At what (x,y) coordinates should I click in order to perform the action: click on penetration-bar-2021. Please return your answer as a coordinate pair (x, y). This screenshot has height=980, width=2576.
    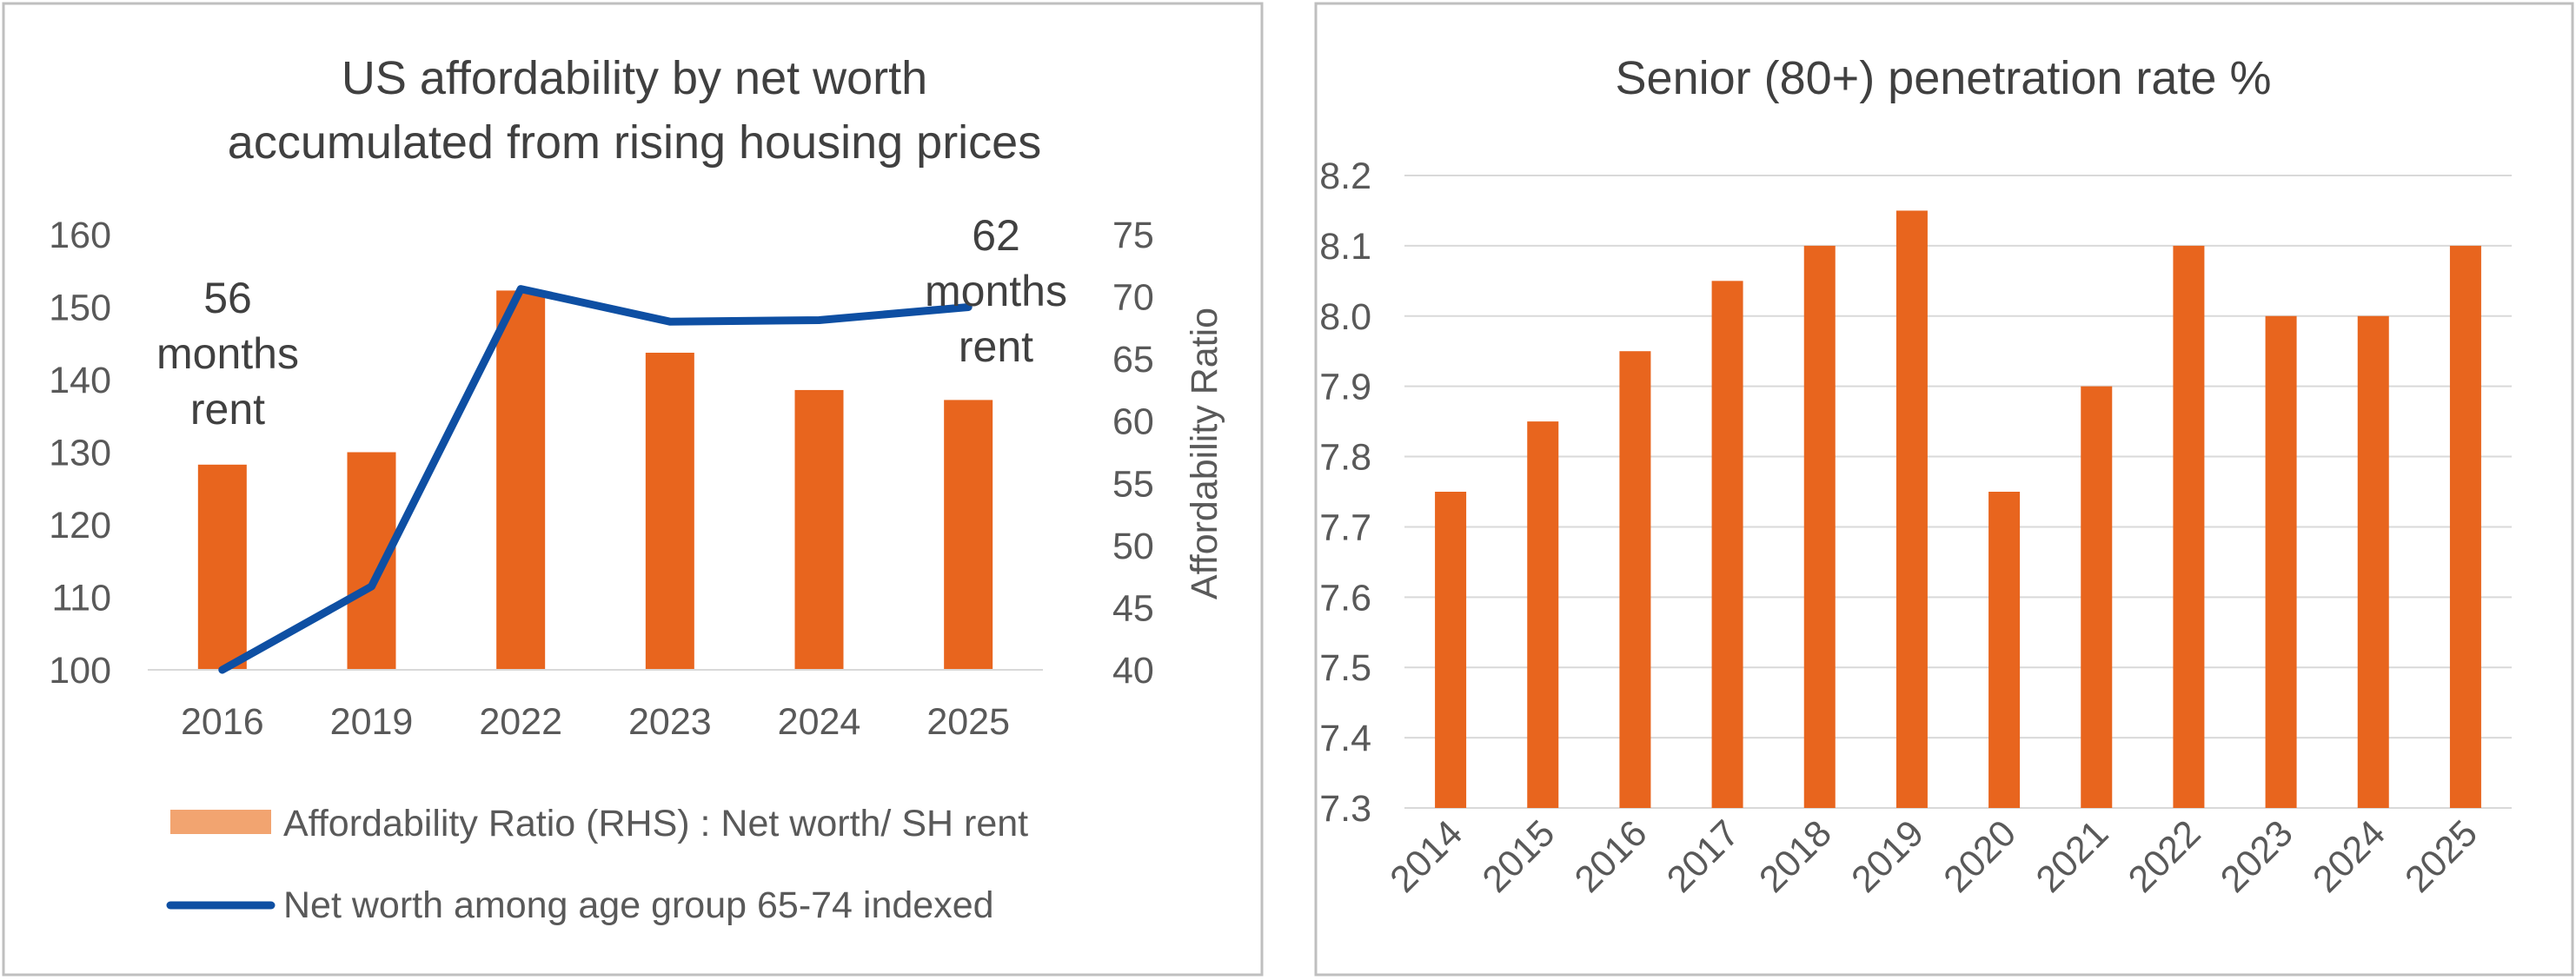
    Looking at the image, I should click on (2097, 597).